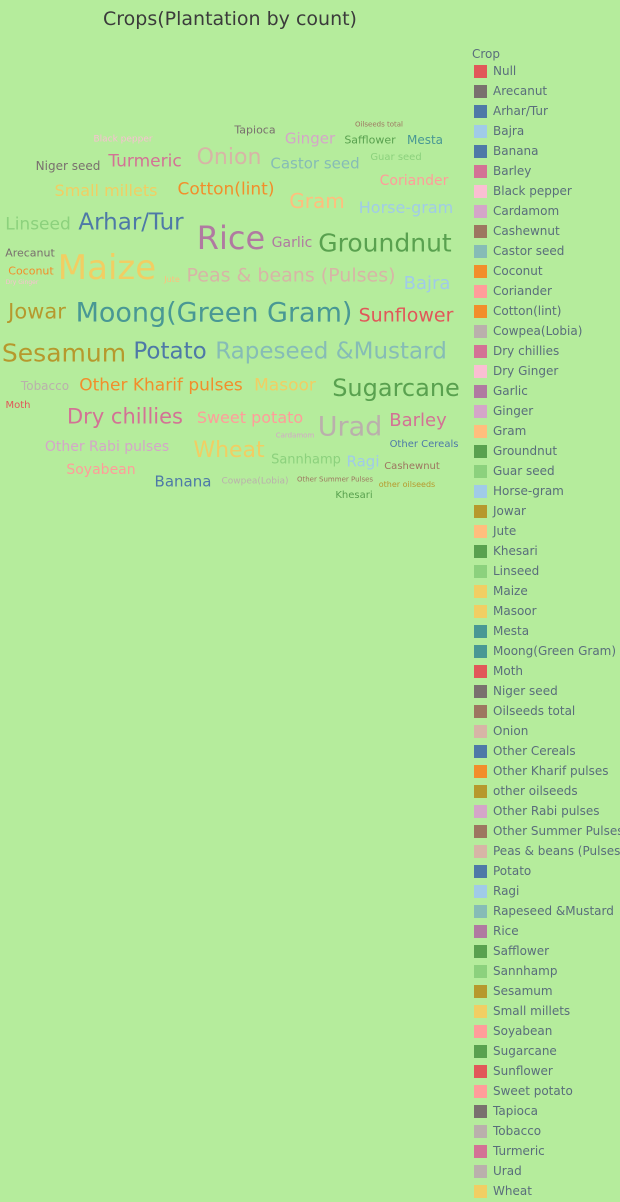  Describe the element at coordinates (547, 132) in the screenshot. I see `legend-item: Bajra` at that location.